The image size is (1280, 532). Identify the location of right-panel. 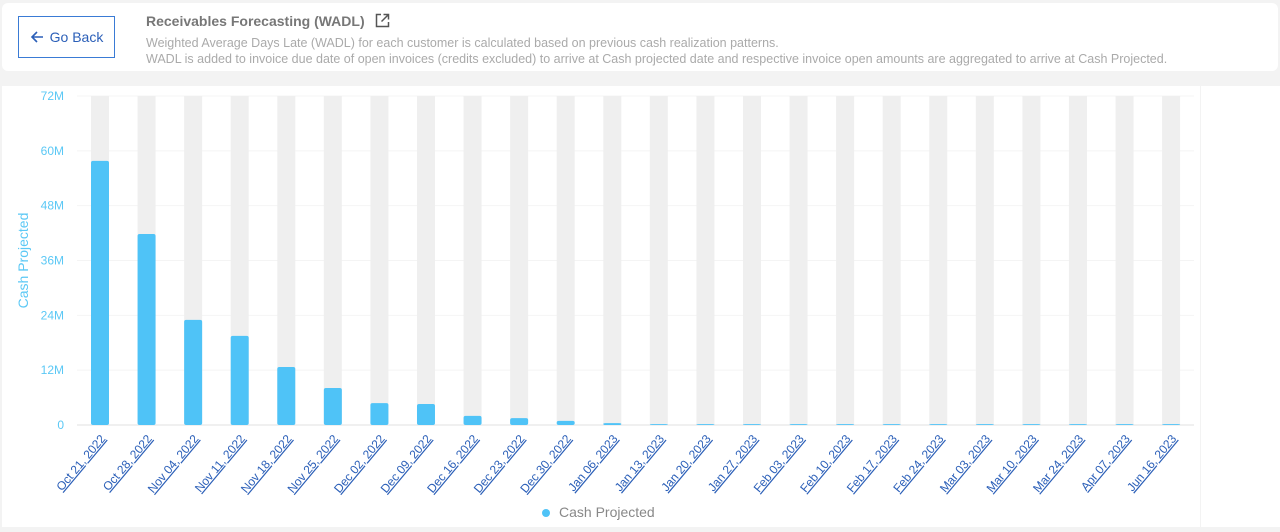
(1240, 306).